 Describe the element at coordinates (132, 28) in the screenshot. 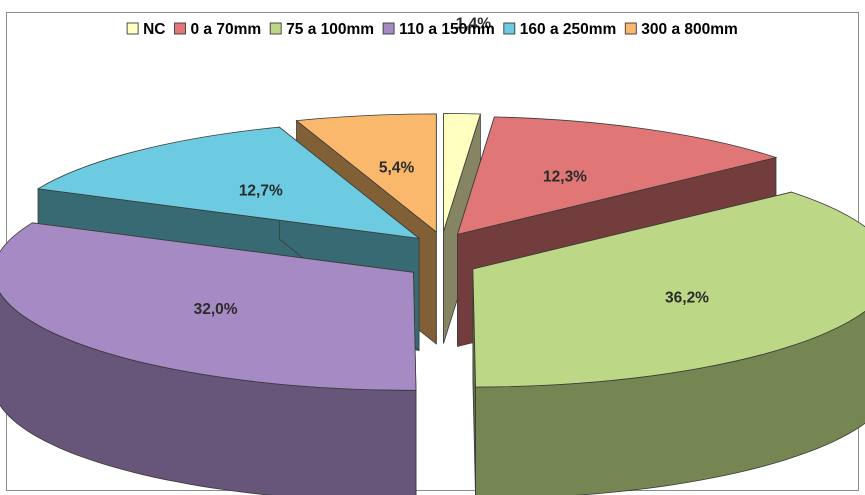

I see `legend-swatch-nc` at that location.